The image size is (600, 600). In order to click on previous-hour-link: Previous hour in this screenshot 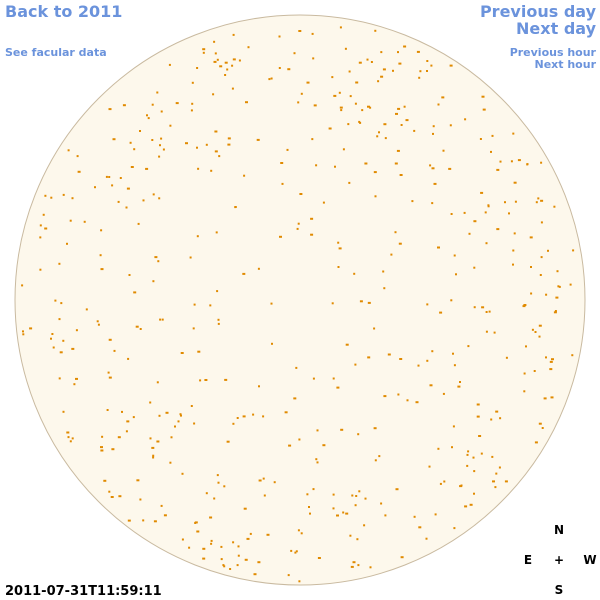, I will do `click(553, 52)`.